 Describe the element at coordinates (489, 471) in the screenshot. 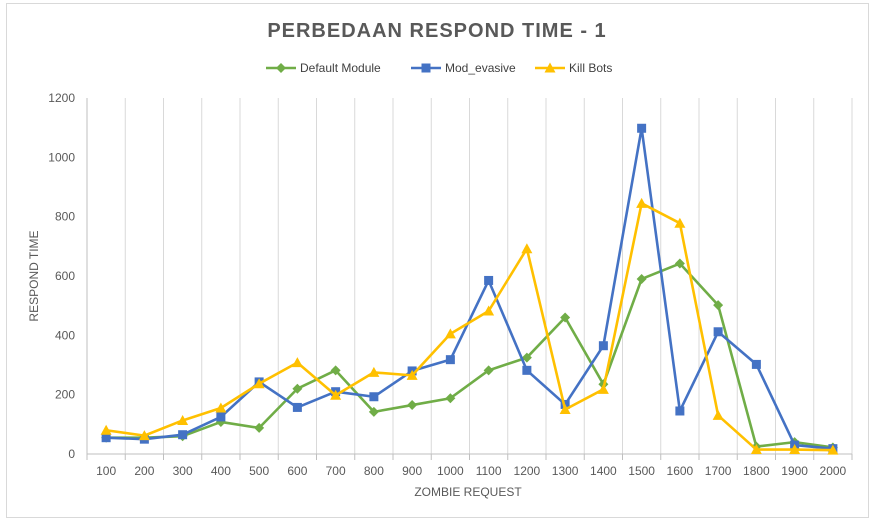

I see `x-tick-label: 1100` at that location.